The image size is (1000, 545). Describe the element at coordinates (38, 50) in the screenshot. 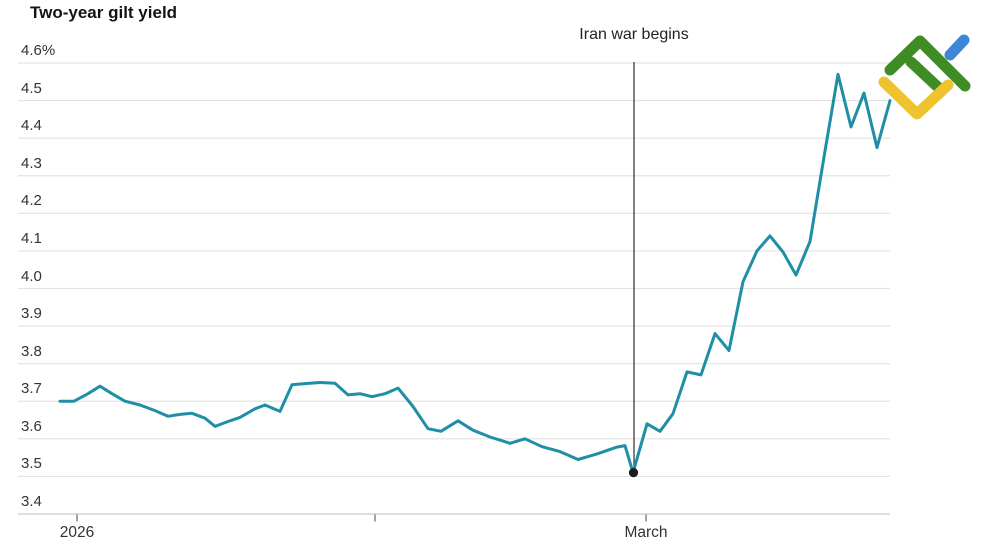

I see `y-axis-label: 4.6%` at that location.